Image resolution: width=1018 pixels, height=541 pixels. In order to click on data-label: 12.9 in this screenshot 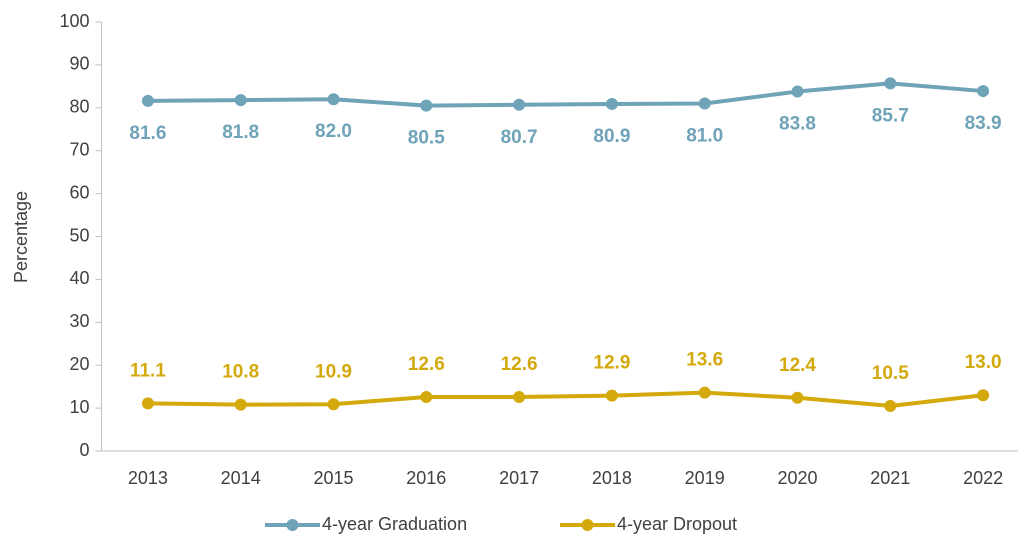, I will do `click(611, 363)`.